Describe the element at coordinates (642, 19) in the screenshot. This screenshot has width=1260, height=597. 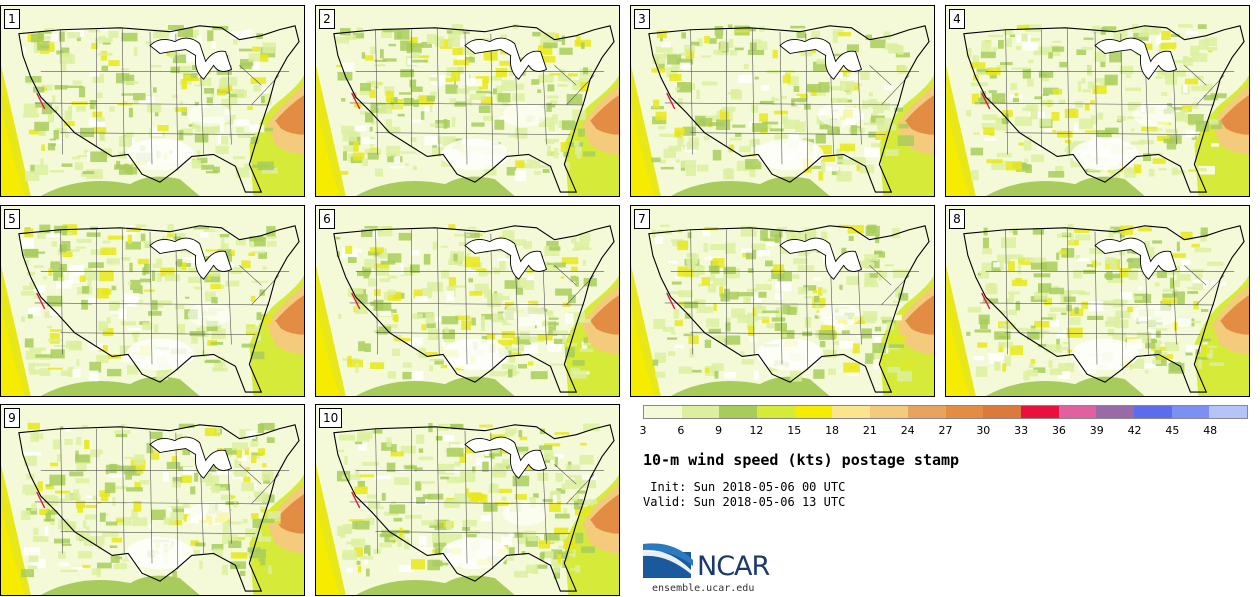
I see `member-number-label: 3` at that location.